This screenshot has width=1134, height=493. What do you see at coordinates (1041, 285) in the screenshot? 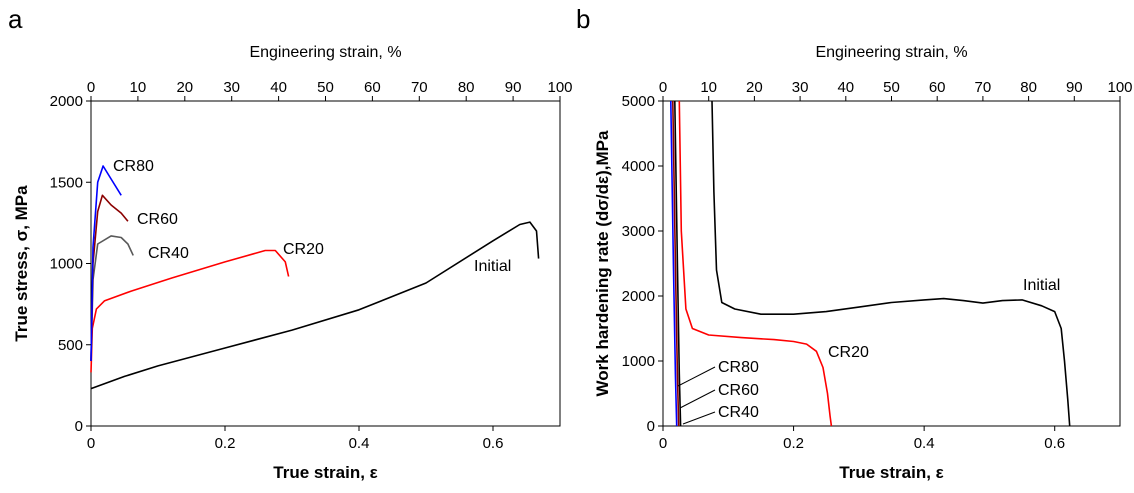
I see `label-initial-b: Initial` at bounding box center [1041, 285].